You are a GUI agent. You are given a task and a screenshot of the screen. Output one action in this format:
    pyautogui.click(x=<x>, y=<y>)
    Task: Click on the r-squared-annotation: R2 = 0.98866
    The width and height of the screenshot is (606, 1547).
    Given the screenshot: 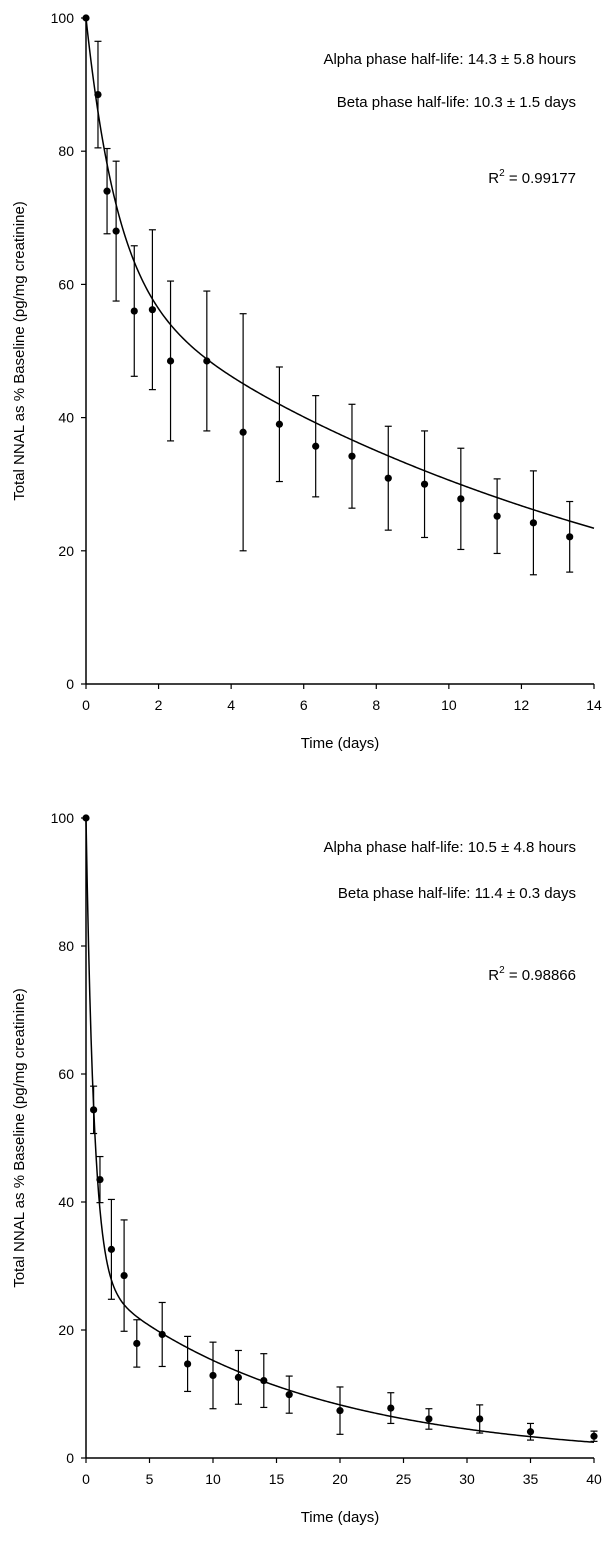 What is the action you would take?
    pyautogui.click(x=532, y=974)
    